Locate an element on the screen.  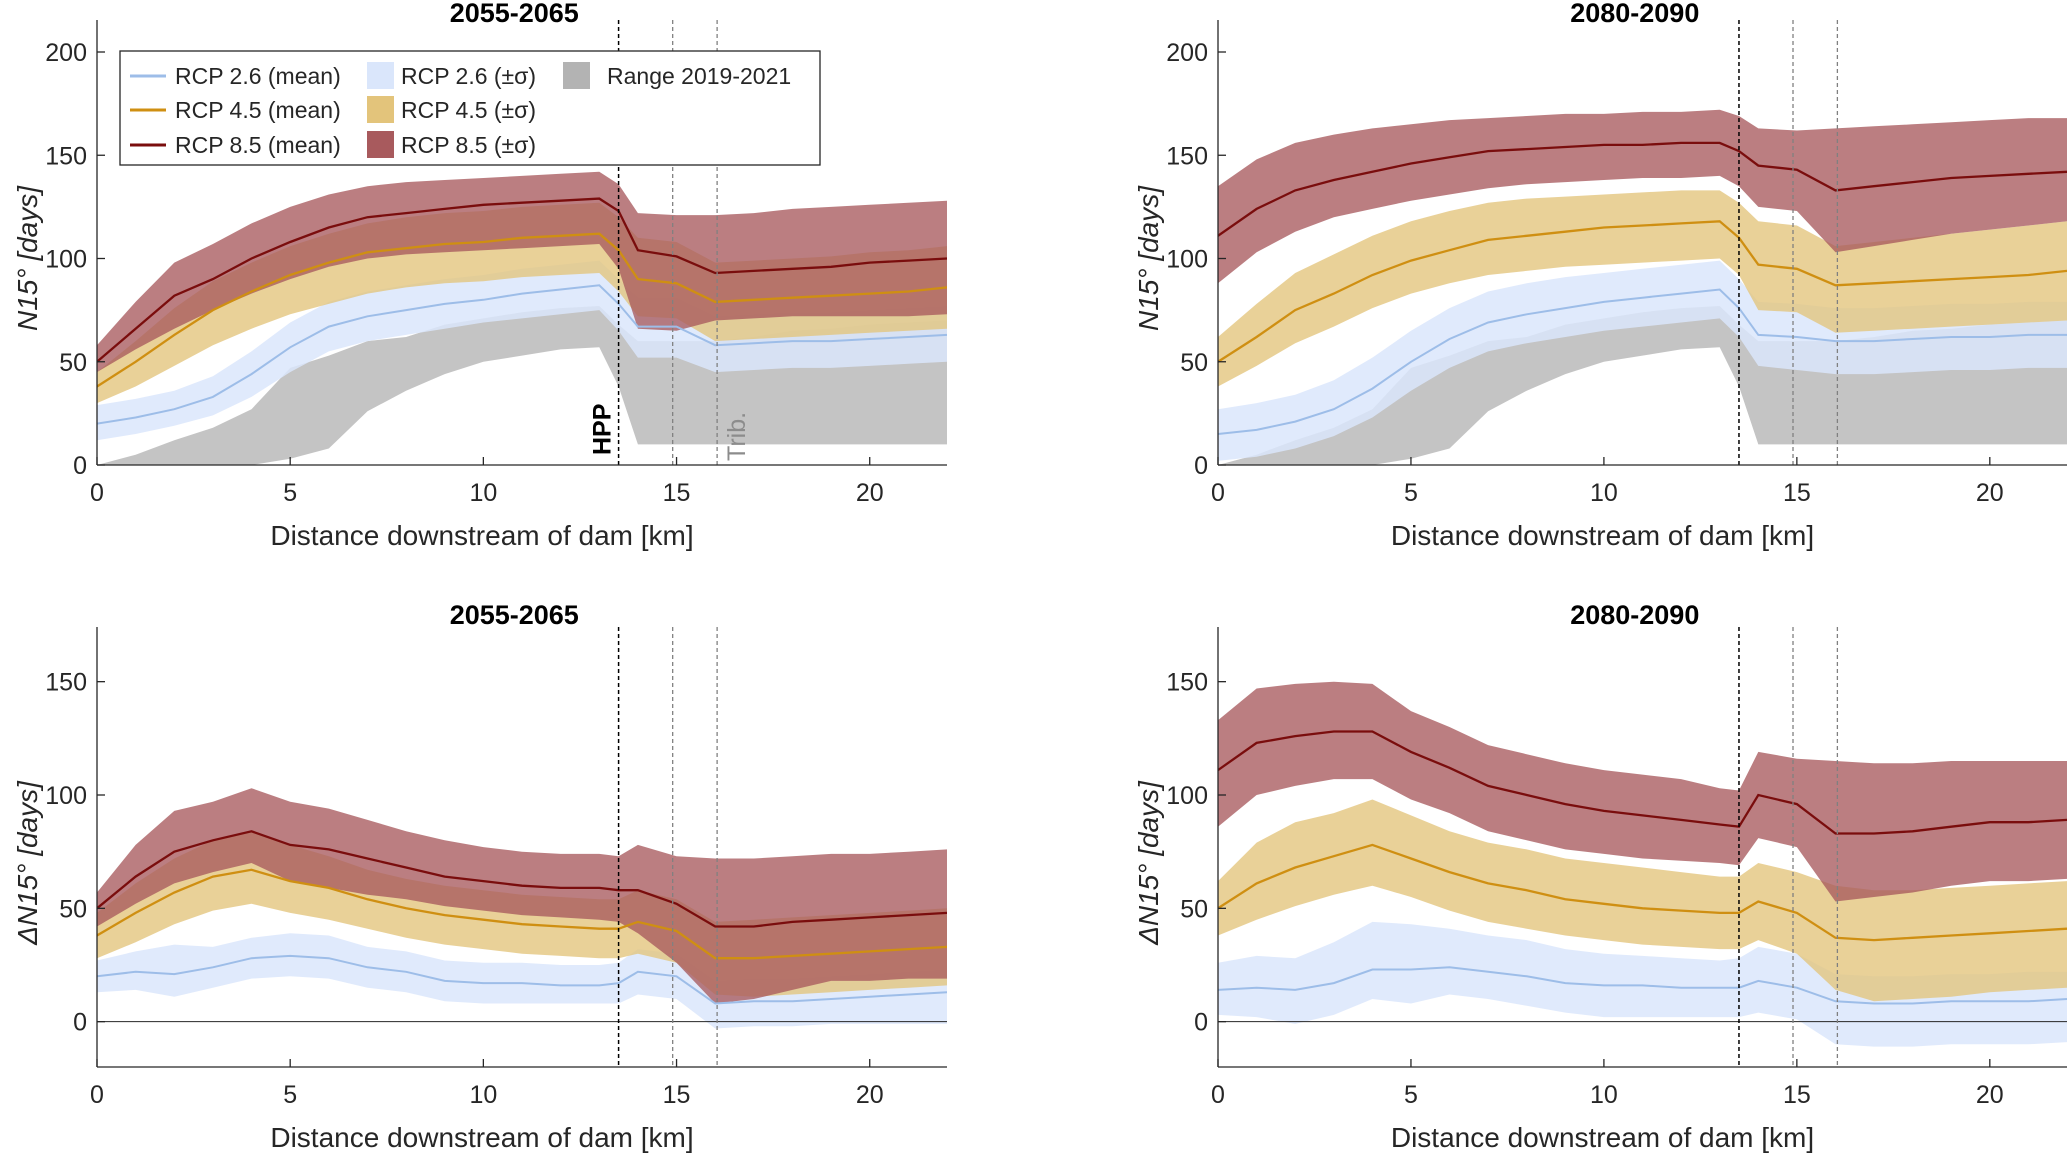
legend-box is located at coordinates (470, 108).